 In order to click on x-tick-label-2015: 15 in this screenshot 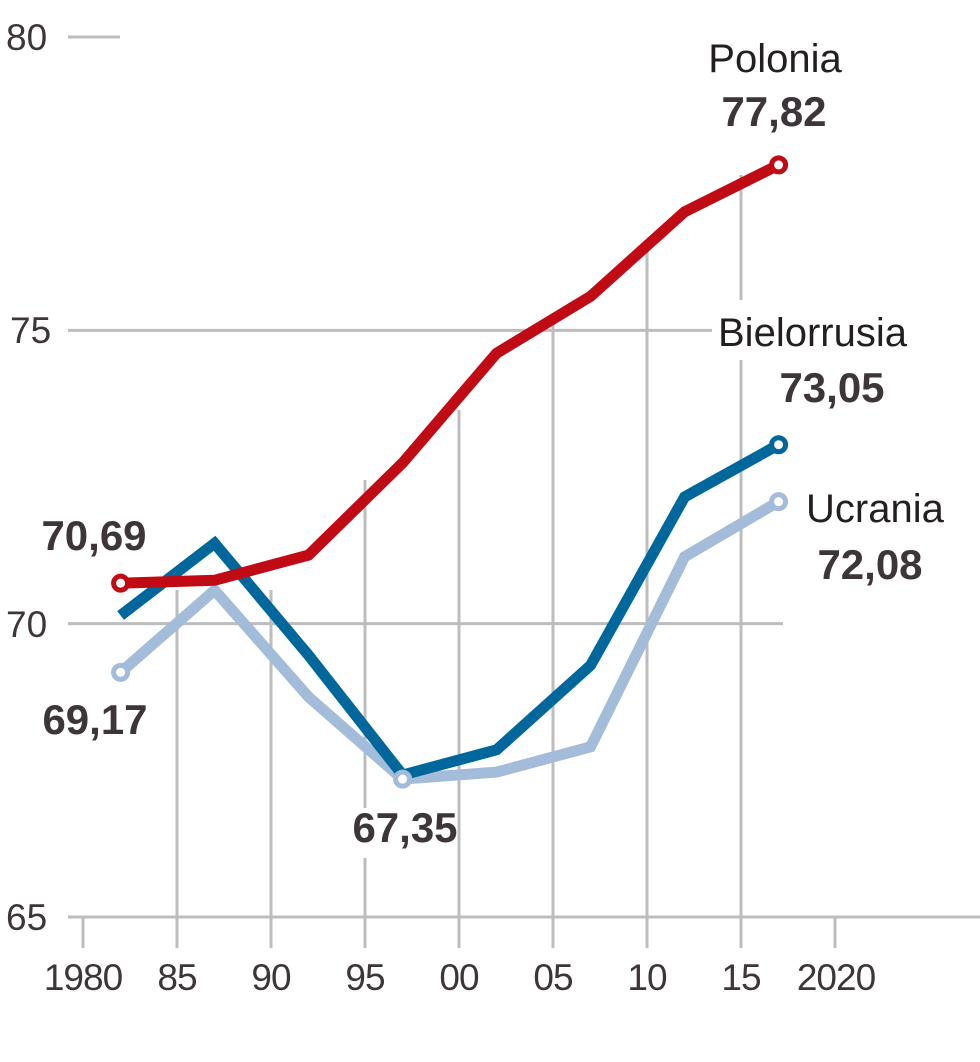, I will do `click(741, 977)`.